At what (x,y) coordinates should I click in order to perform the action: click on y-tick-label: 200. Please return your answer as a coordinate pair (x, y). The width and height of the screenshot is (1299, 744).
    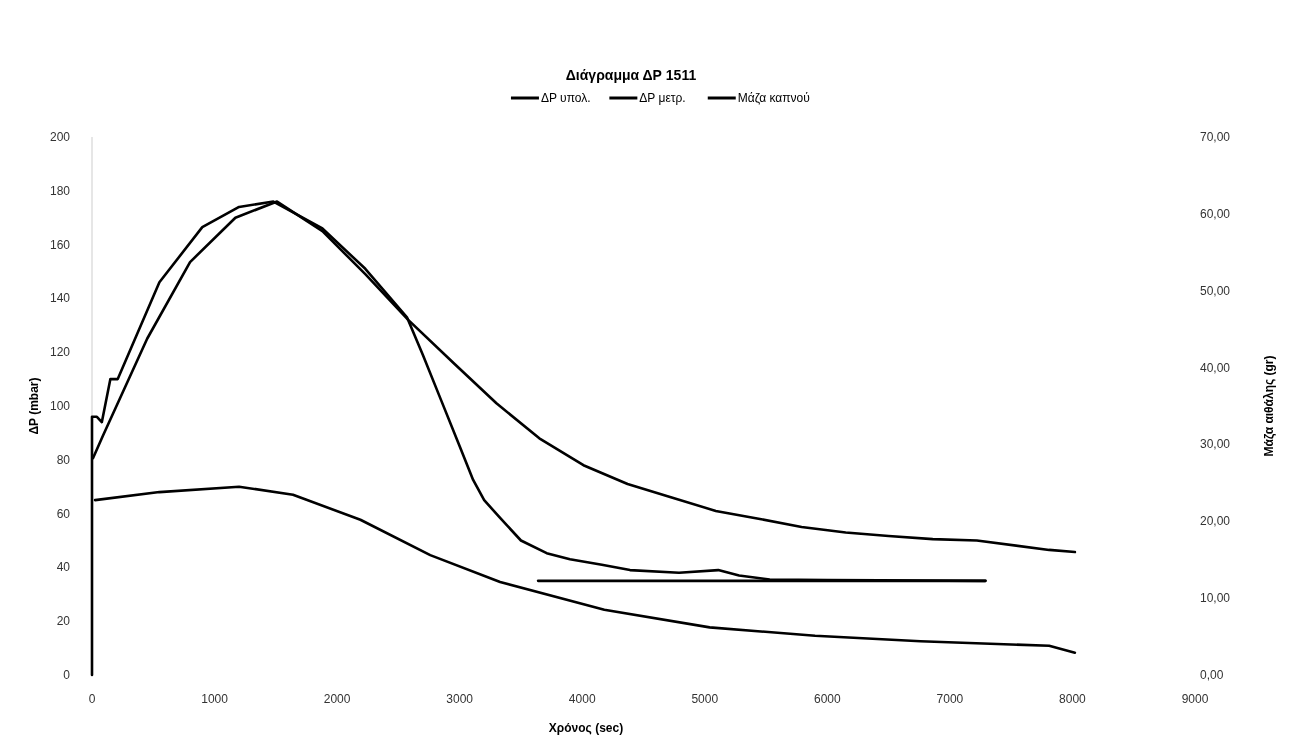
    Looking at the image, I should click on (60, 137).